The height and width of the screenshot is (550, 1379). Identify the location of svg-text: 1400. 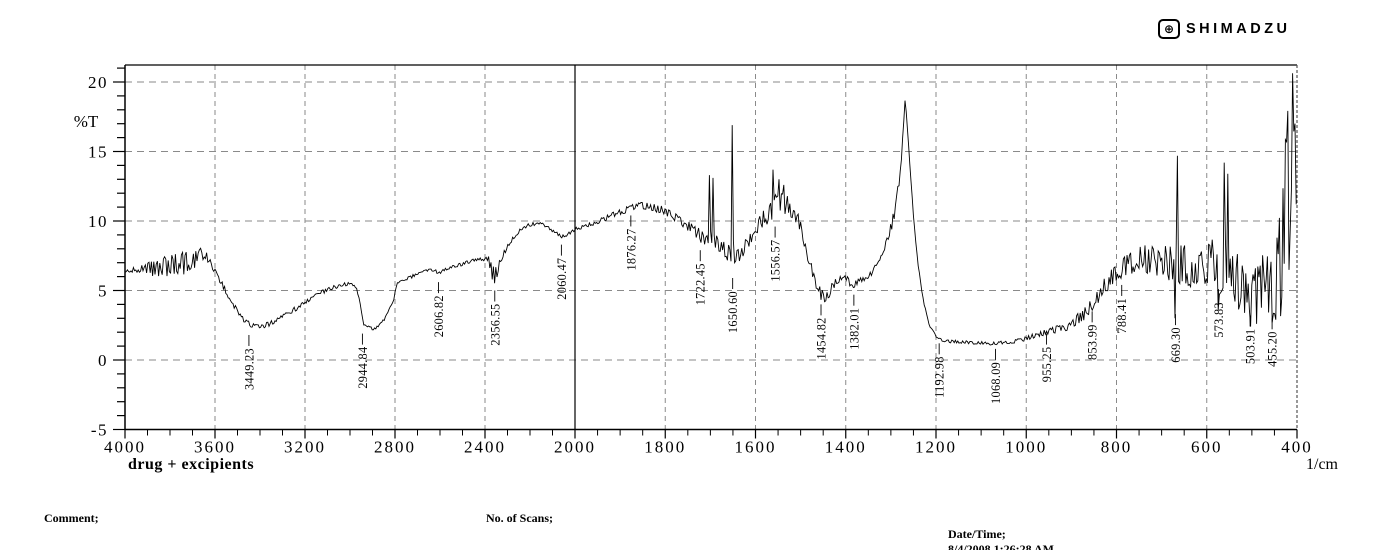
(846, 447).